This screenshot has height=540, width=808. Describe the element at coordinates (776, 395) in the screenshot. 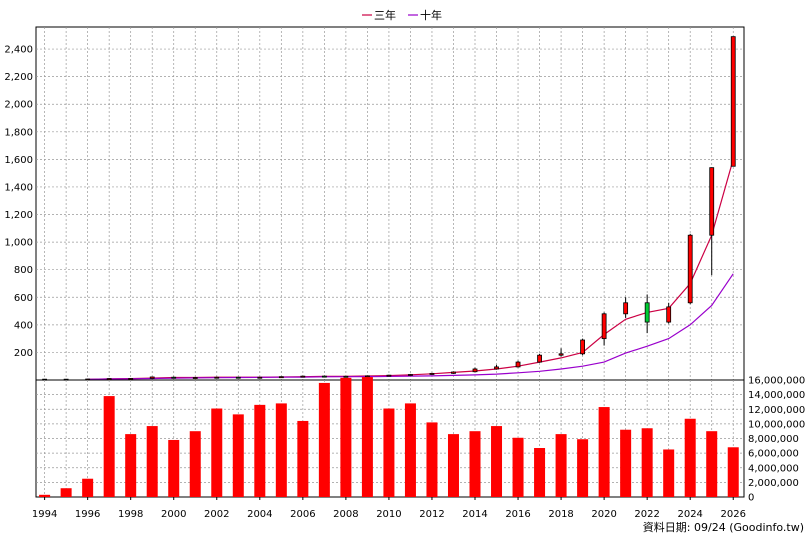

I see `volume-y-tick-label: 14,000,000` at that location.